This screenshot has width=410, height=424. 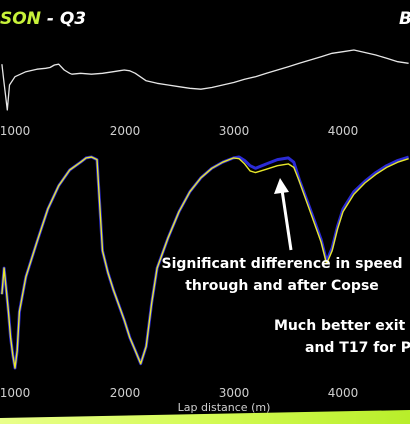 I want to click on top-tick-label: 2000, so click(x=125, y=131).